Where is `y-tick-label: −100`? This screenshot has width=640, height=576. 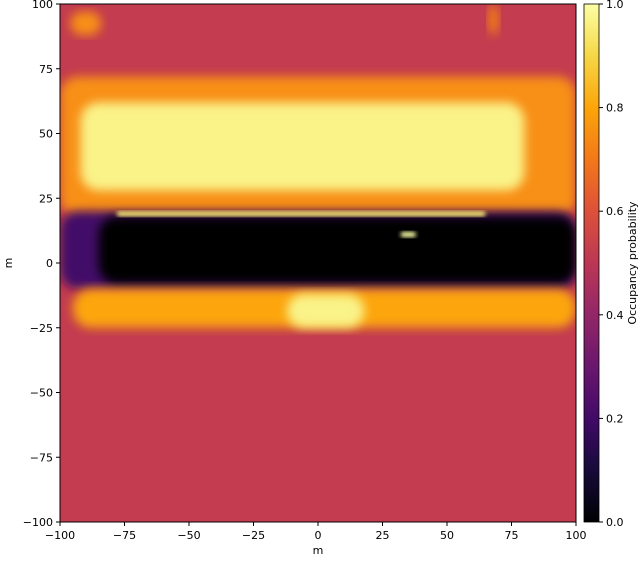 y-tick-label: −100 is located at coordinates (38, 522).